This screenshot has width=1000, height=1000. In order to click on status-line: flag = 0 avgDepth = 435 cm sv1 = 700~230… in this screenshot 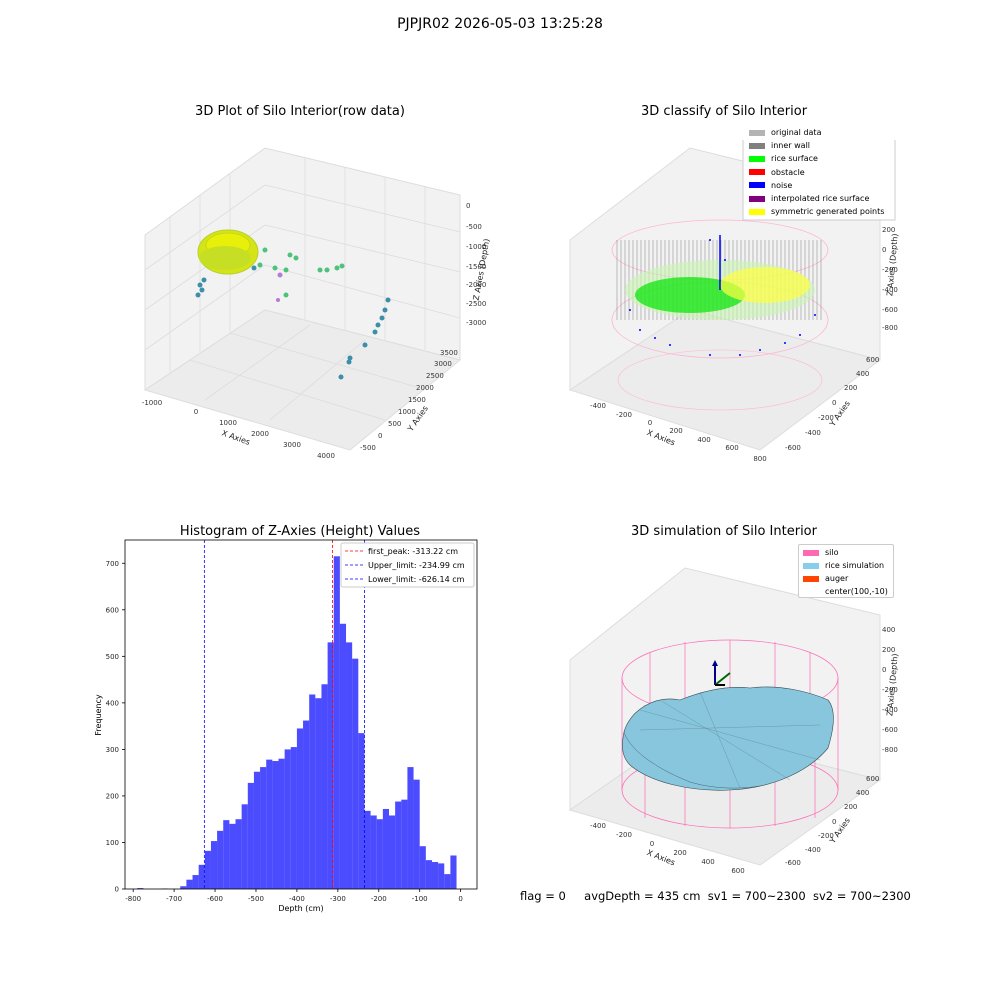, I will do `click(715, 896)`.